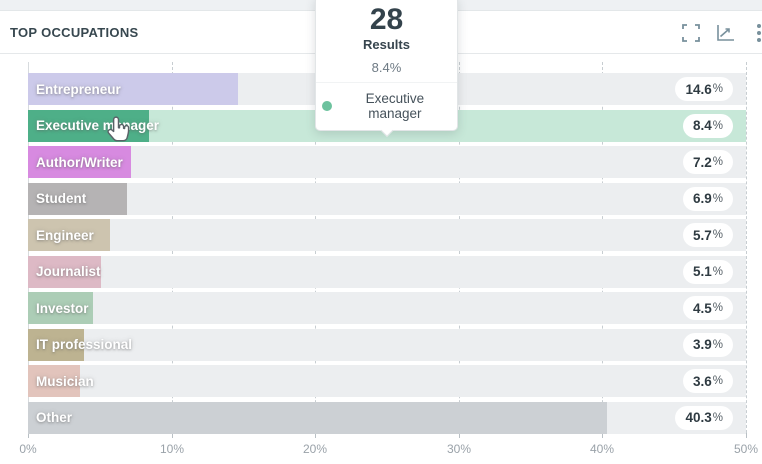 This screenshot has width=762, height=464. Describe the element at coordinates (395, 106) in the screenshot. I see `tooltip-series-label: Executive manager` at that location.